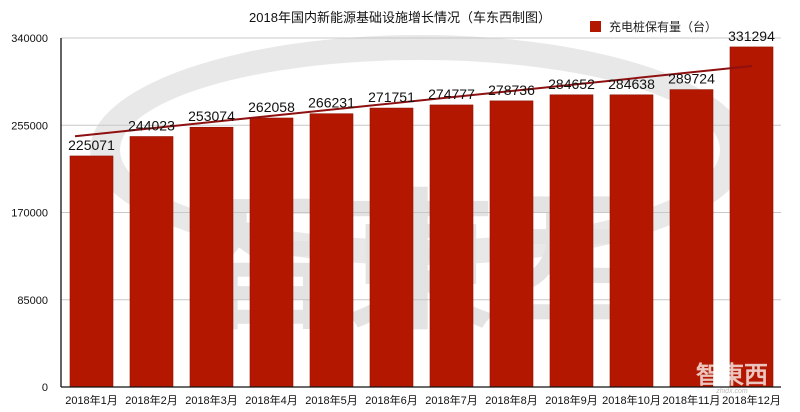 This screenshot has width=800, height=412. I want to click on data-label: 253074, so click(211, 116).